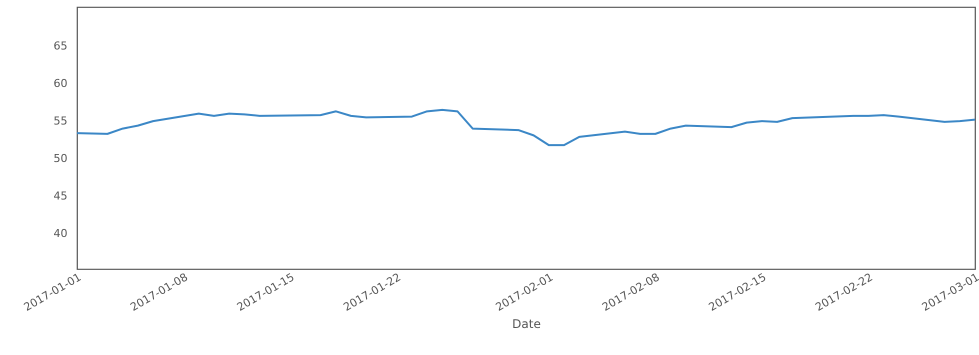  Describe the element at coordinates (61, 196) in the screenshot. I see `y-tick-label: 45` at that location.